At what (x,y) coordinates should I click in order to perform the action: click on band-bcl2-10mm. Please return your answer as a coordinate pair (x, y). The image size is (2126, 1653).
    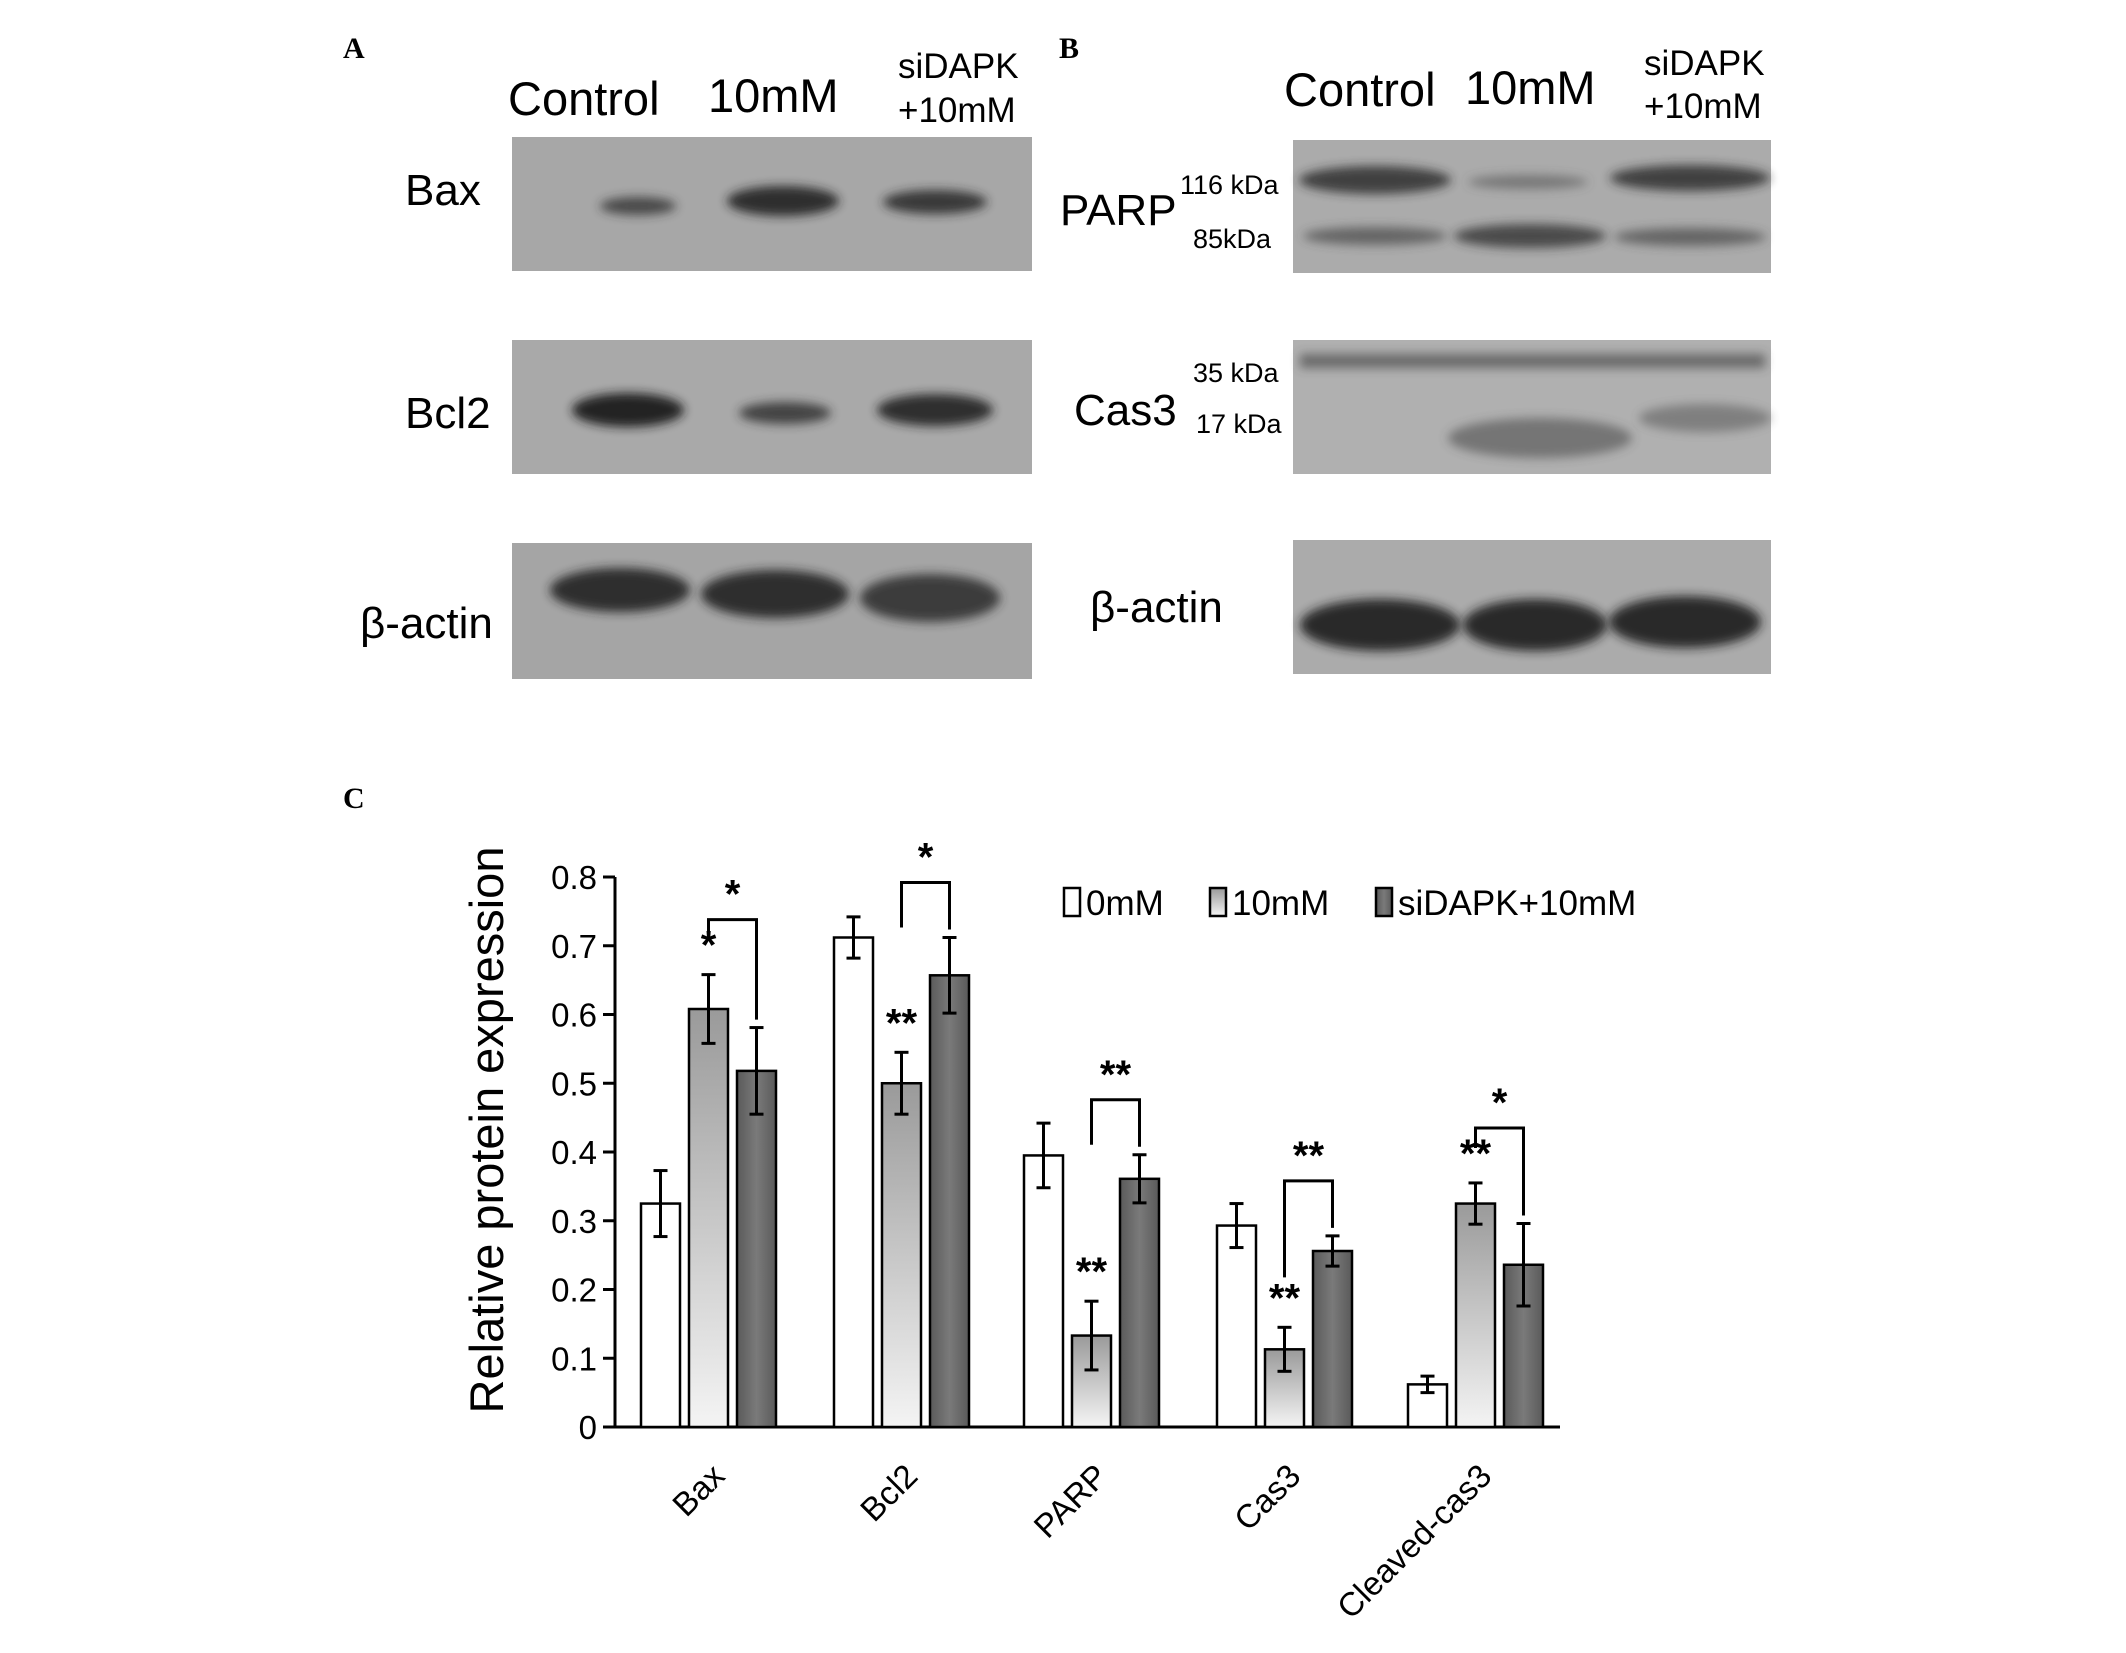
    Looking at the image, I should click on (785, 413).